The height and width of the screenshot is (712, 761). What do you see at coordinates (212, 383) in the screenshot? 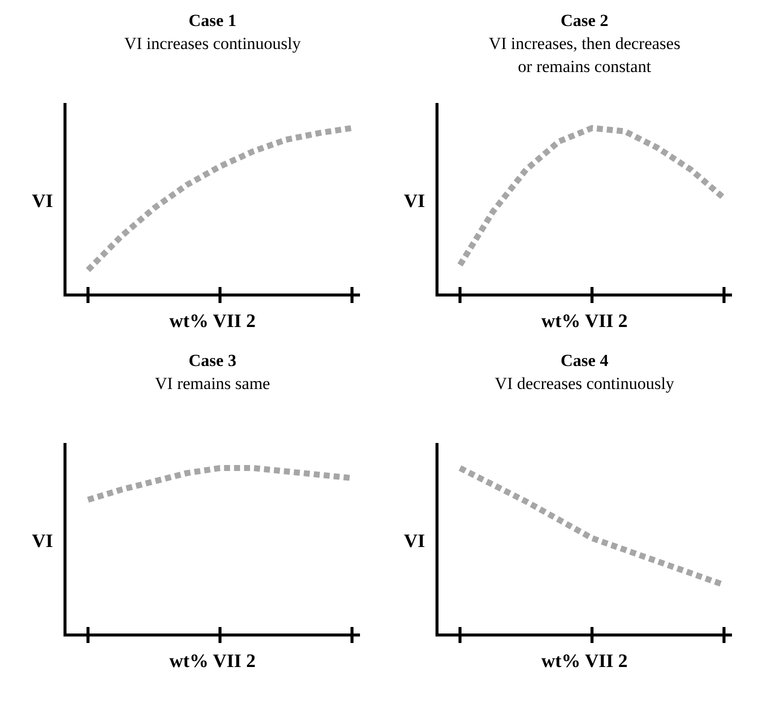
I see `chart-subtitle: VI remains same` at bounding box center [212, 383].